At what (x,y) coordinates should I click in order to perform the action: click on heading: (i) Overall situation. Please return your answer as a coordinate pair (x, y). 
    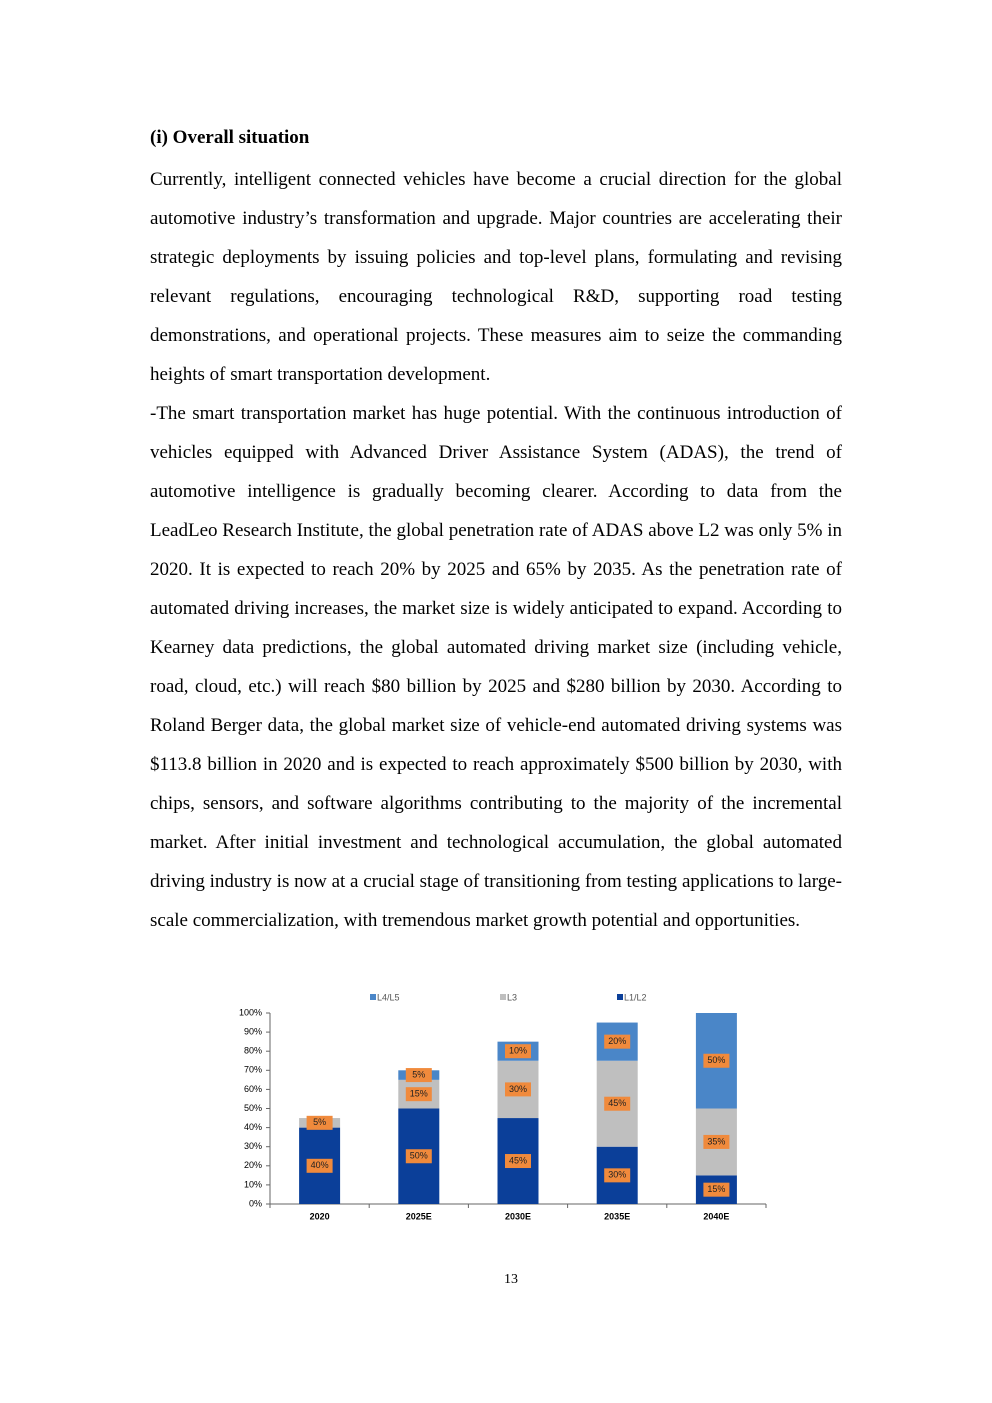
    Looking at the image, I should click on (230, 137).